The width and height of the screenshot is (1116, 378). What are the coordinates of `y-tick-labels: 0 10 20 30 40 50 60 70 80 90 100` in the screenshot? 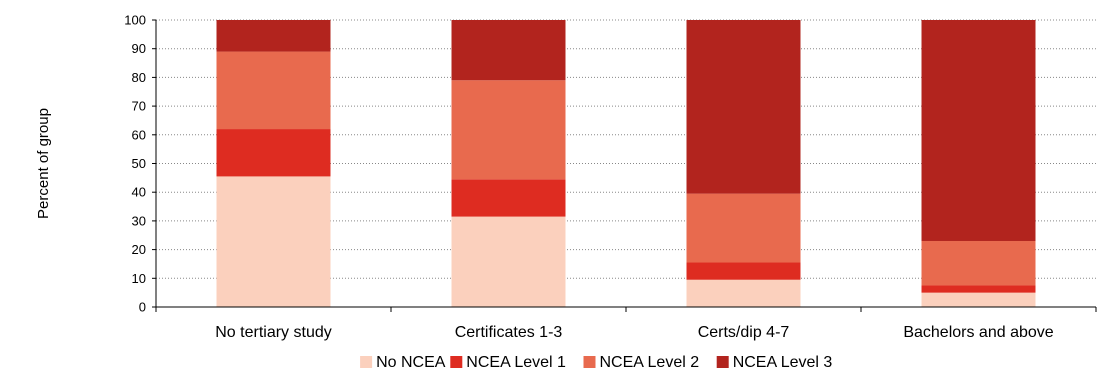 It's located at (135, 164).